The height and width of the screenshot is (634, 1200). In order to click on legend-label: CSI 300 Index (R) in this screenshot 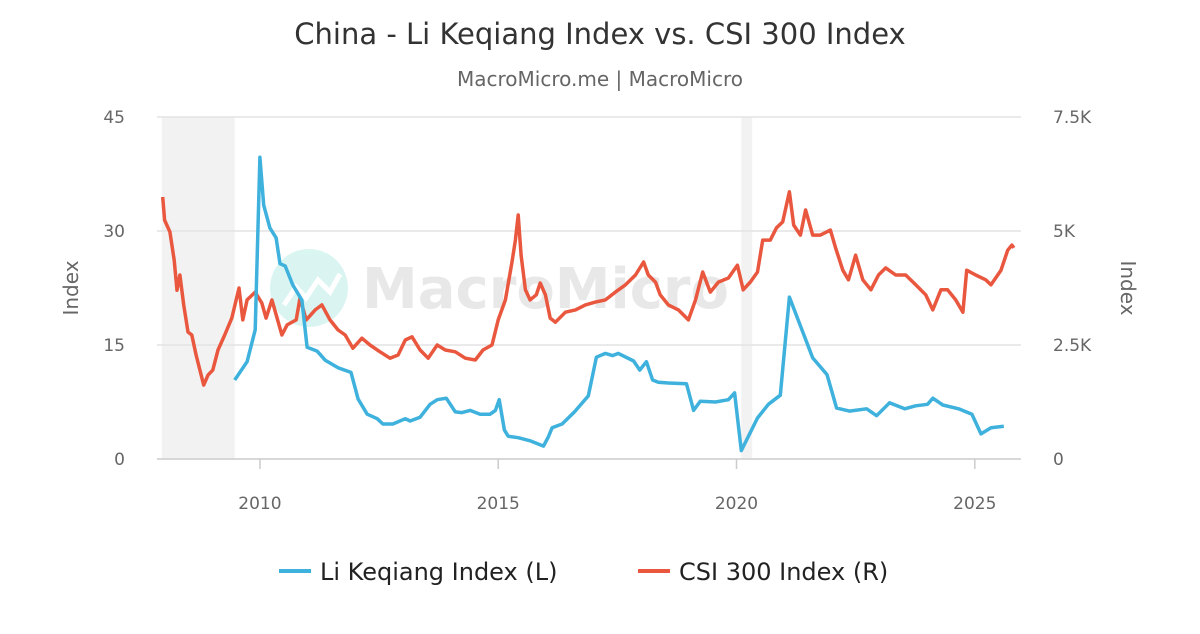, I will do `click(783, 572)`.